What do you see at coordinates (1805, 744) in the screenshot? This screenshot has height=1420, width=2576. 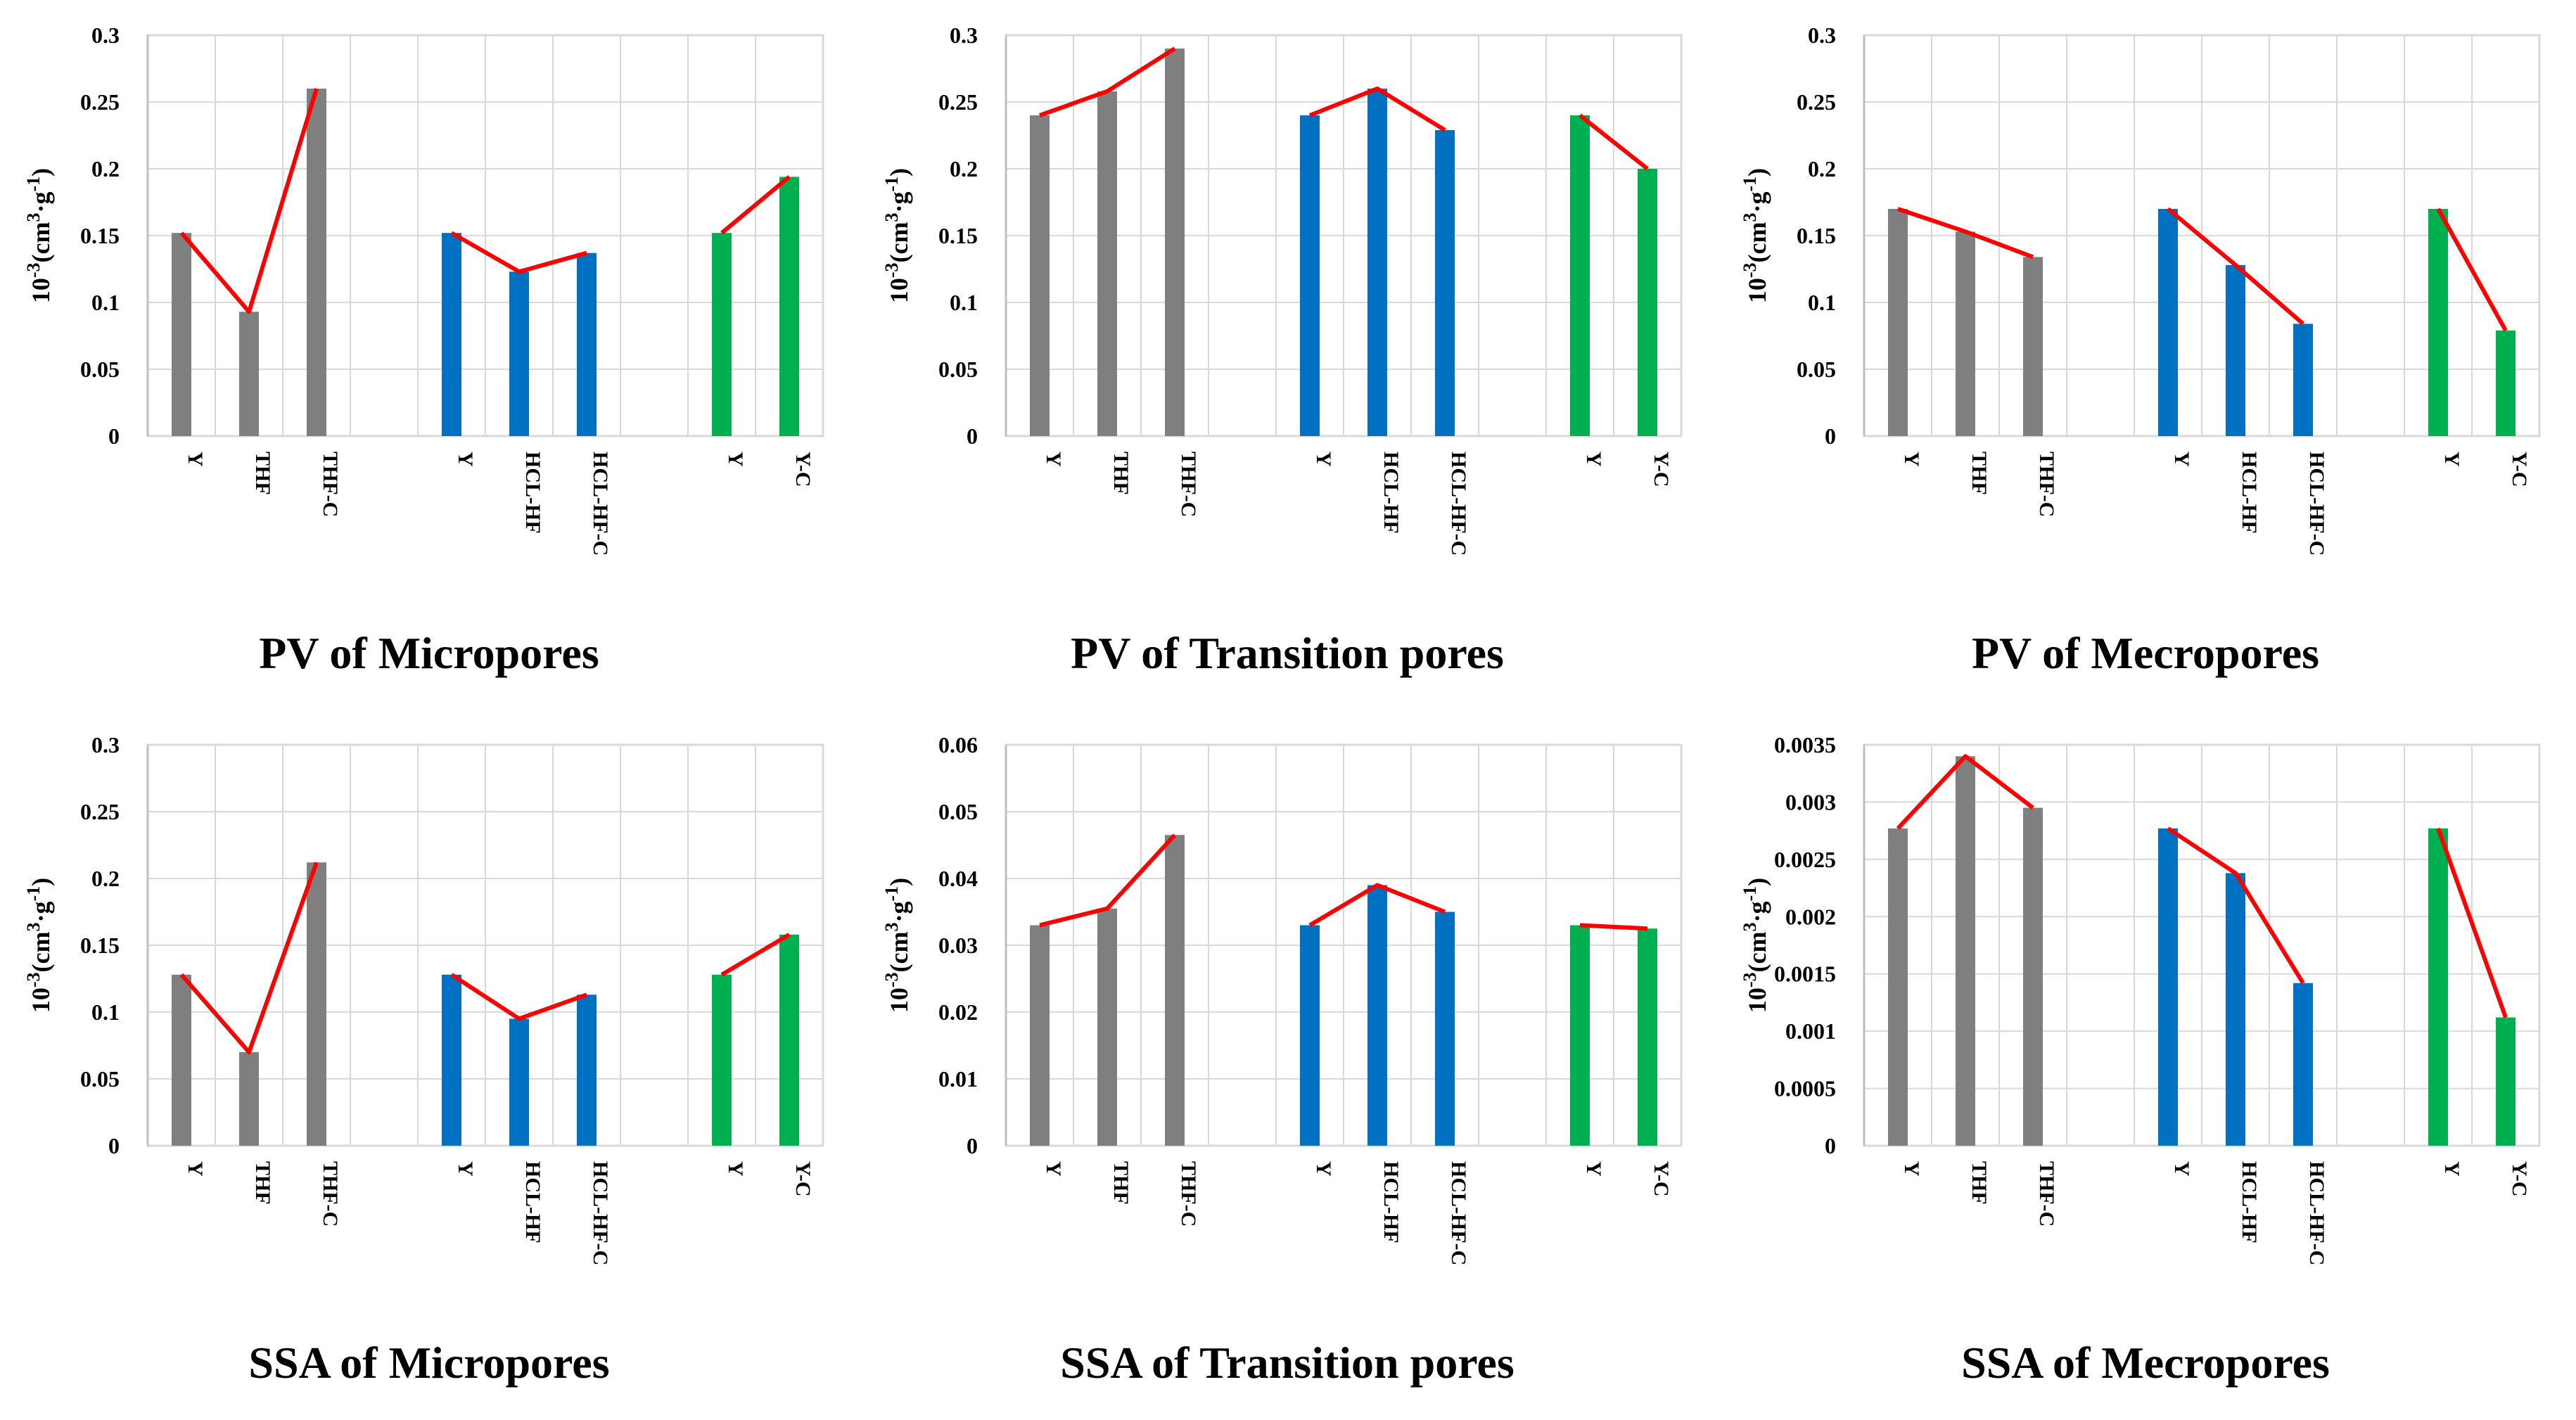 I see `y-tick-label: 0.0035` at bounding box center [1805, 744].